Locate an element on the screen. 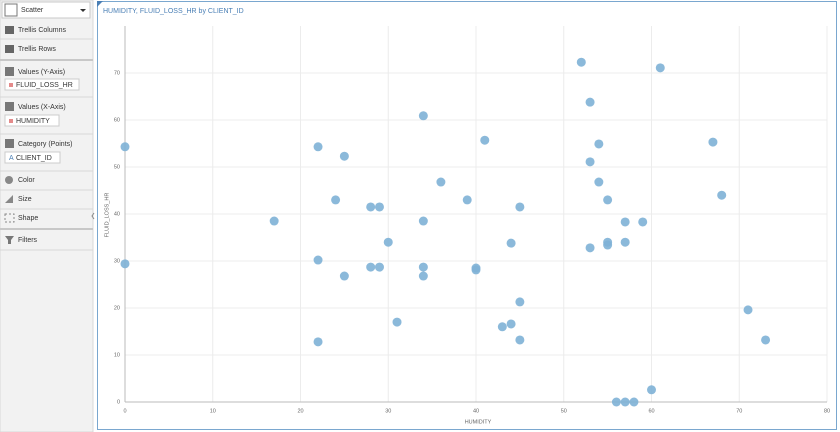 This screenshot has height=432, width=840. x-tick-label: 40 is located at coordinates (476, 411).